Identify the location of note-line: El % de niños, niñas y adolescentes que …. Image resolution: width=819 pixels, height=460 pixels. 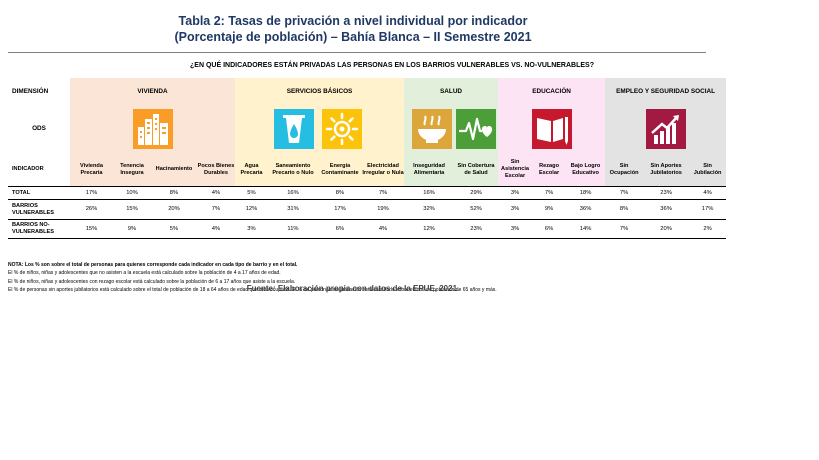
(144, 273).